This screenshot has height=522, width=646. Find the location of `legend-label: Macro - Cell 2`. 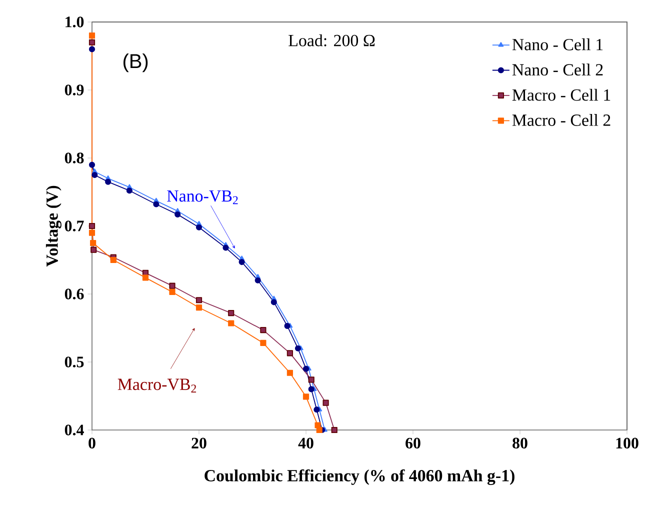

legend-label: Macro - Cell 2 is located at coordinates (561, 120).